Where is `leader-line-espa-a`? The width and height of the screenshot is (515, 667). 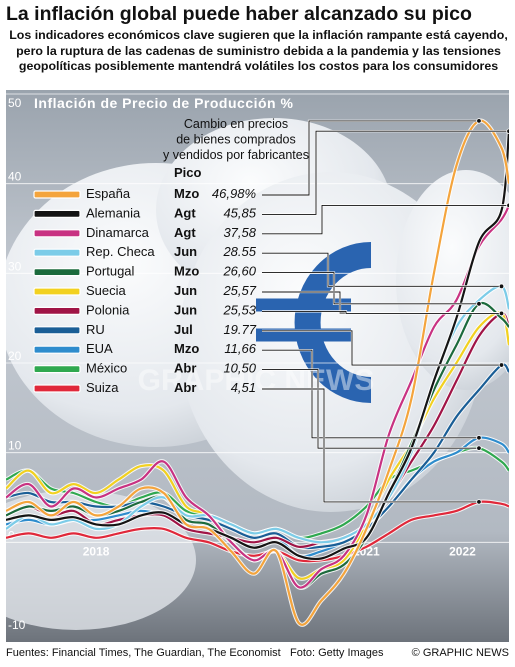 leader-line-espa-a is located at coordinates (370, 158).